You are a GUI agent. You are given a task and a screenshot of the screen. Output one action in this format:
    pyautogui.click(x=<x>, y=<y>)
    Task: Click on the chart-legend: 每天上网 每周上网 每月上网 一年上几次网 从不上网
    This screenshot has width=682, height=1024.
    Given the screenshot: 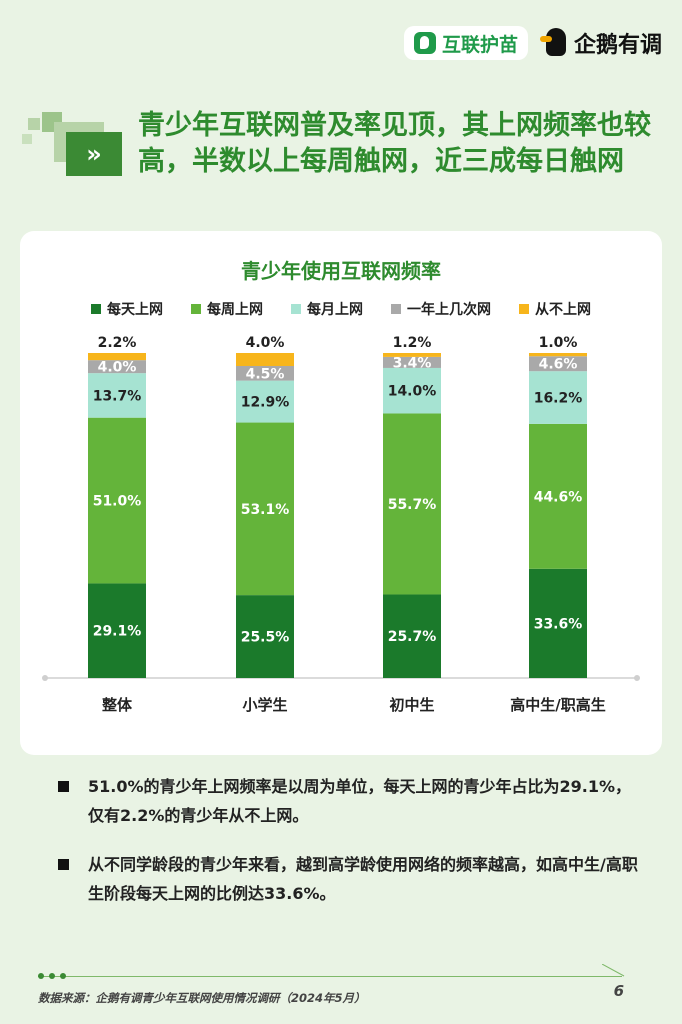 What is the action you would take?
    pyautogui.click(x=341, y=309)
    